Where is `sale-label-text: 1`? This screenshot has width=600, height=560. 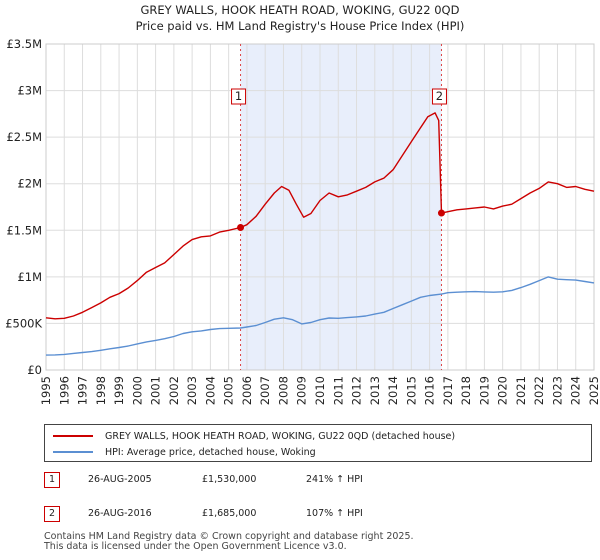
sale-label-text: 1 is located at coordinates (238, 96).